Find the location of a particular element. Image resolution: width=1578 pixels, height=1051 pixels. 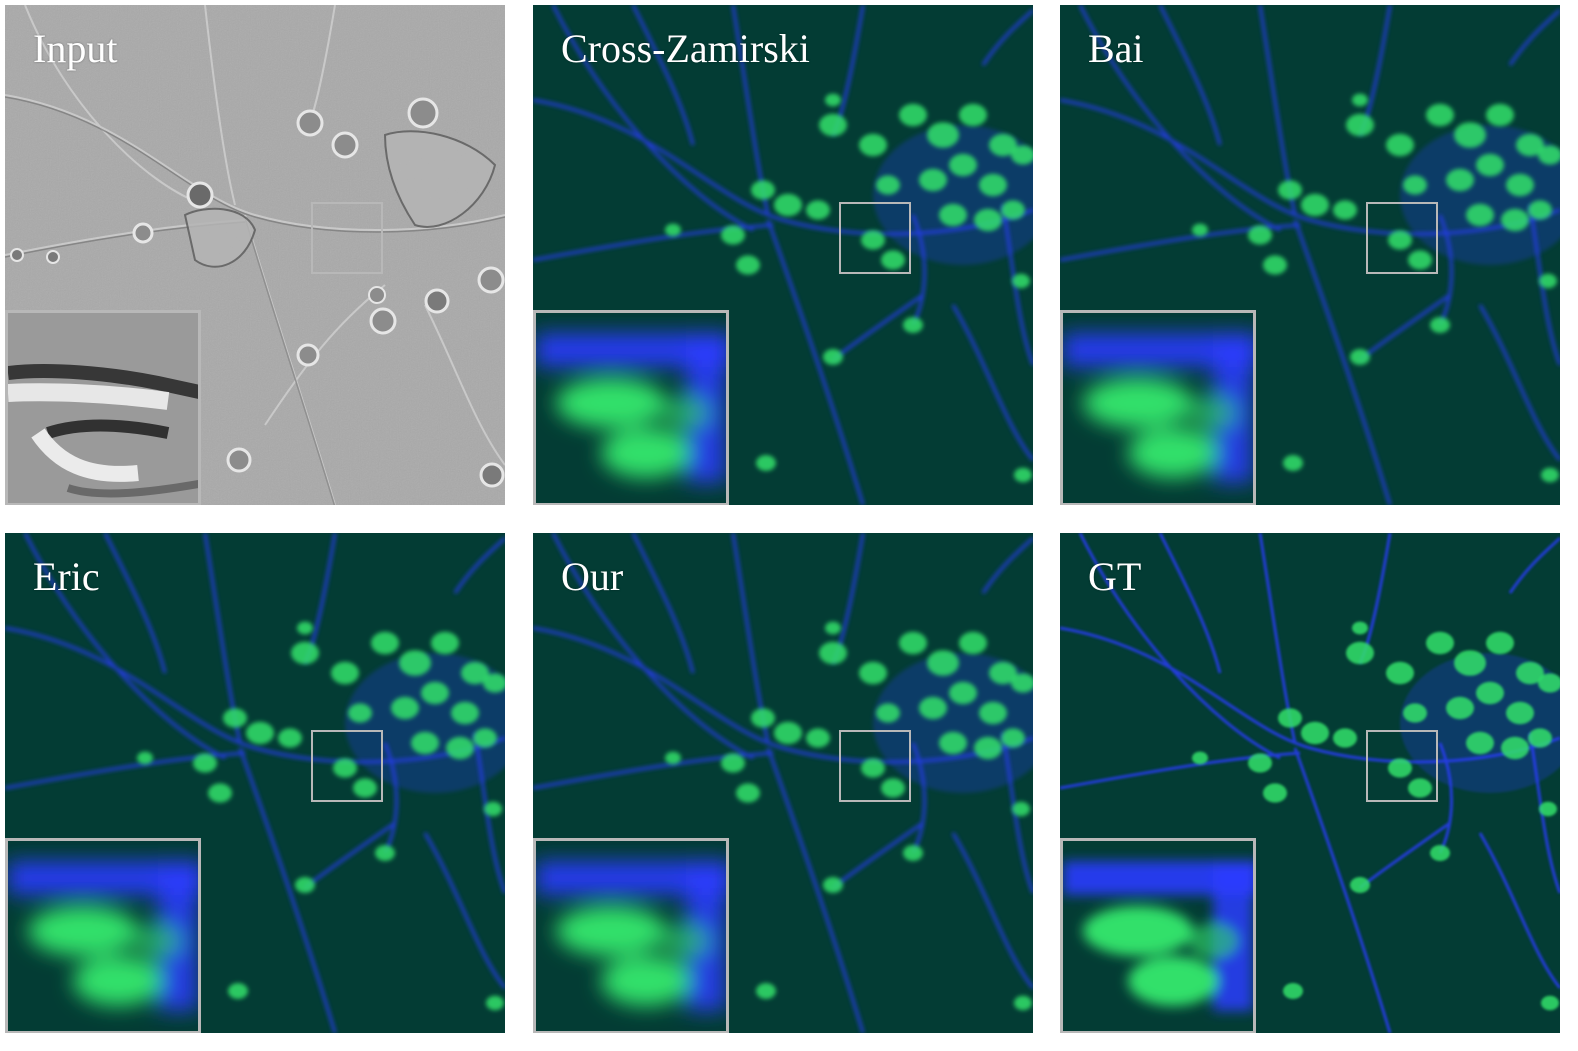

panel-label: GT is located at coordinates (1115, 576).